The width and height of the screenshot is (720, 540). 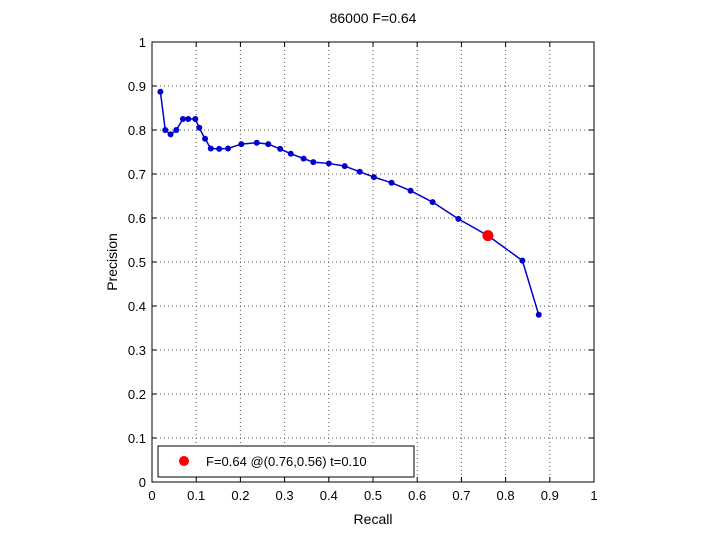 I want to click on highlight-layer, so click(x=488, y=236).